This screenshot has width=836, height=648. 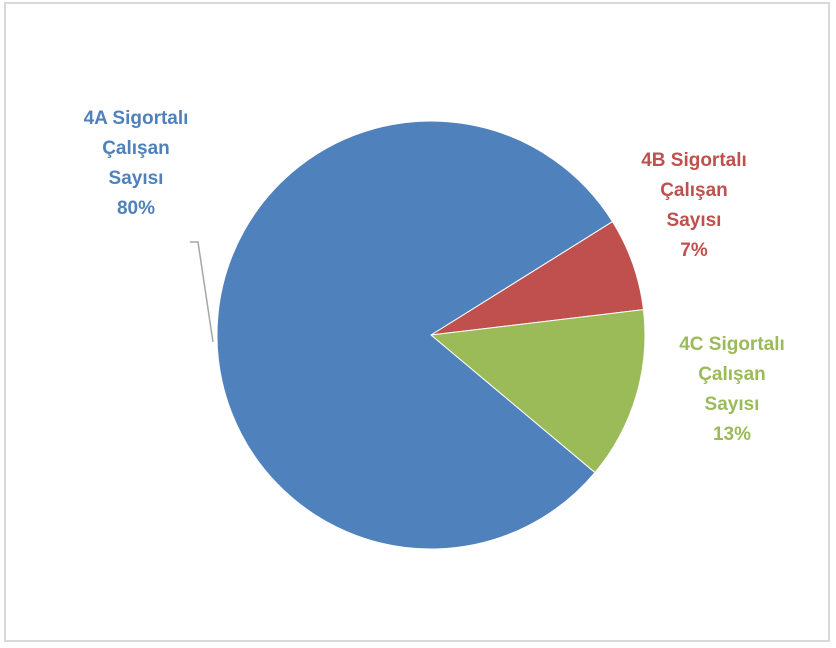 What do you see at coordinates (732, 374) in the screenshot?
I see `label-4c-line2: Çalışan` at bounding box center [732, 374].